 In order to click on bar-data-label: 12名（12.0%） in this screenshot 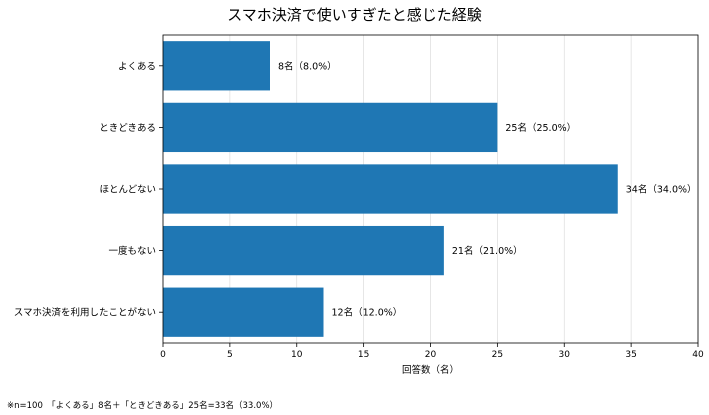, I will do `click(367, 313)`.